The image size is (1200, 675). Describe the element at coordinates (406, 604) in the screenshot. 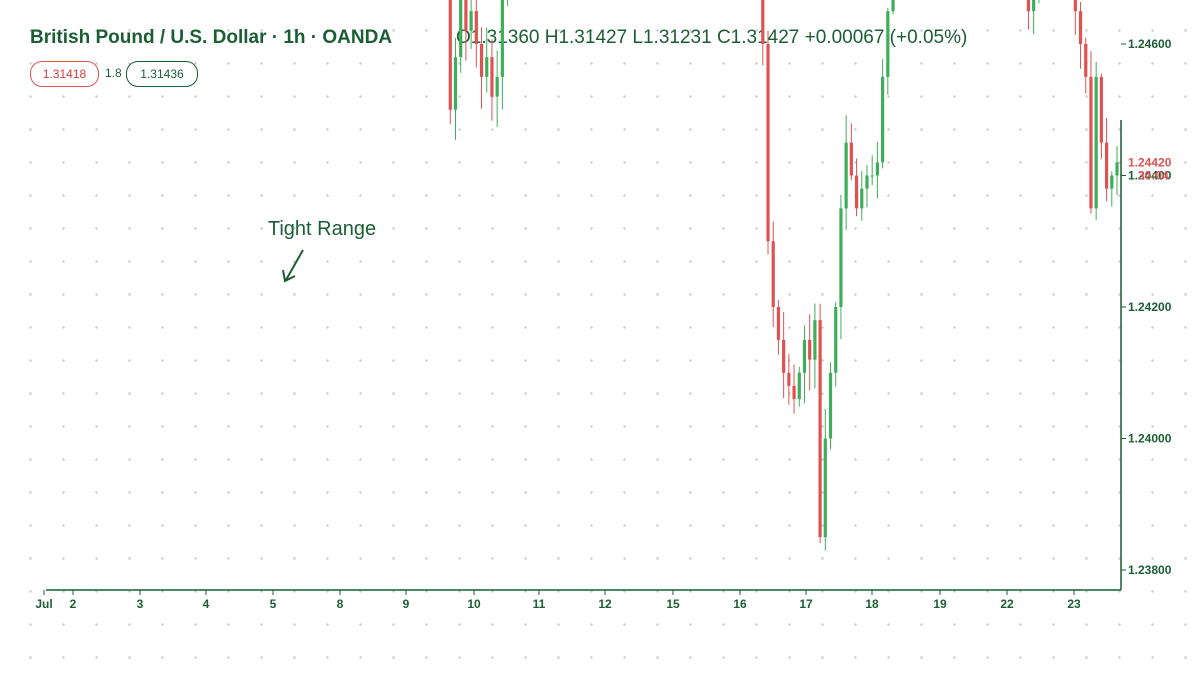

I see `x-tick-label: 9` at that location.